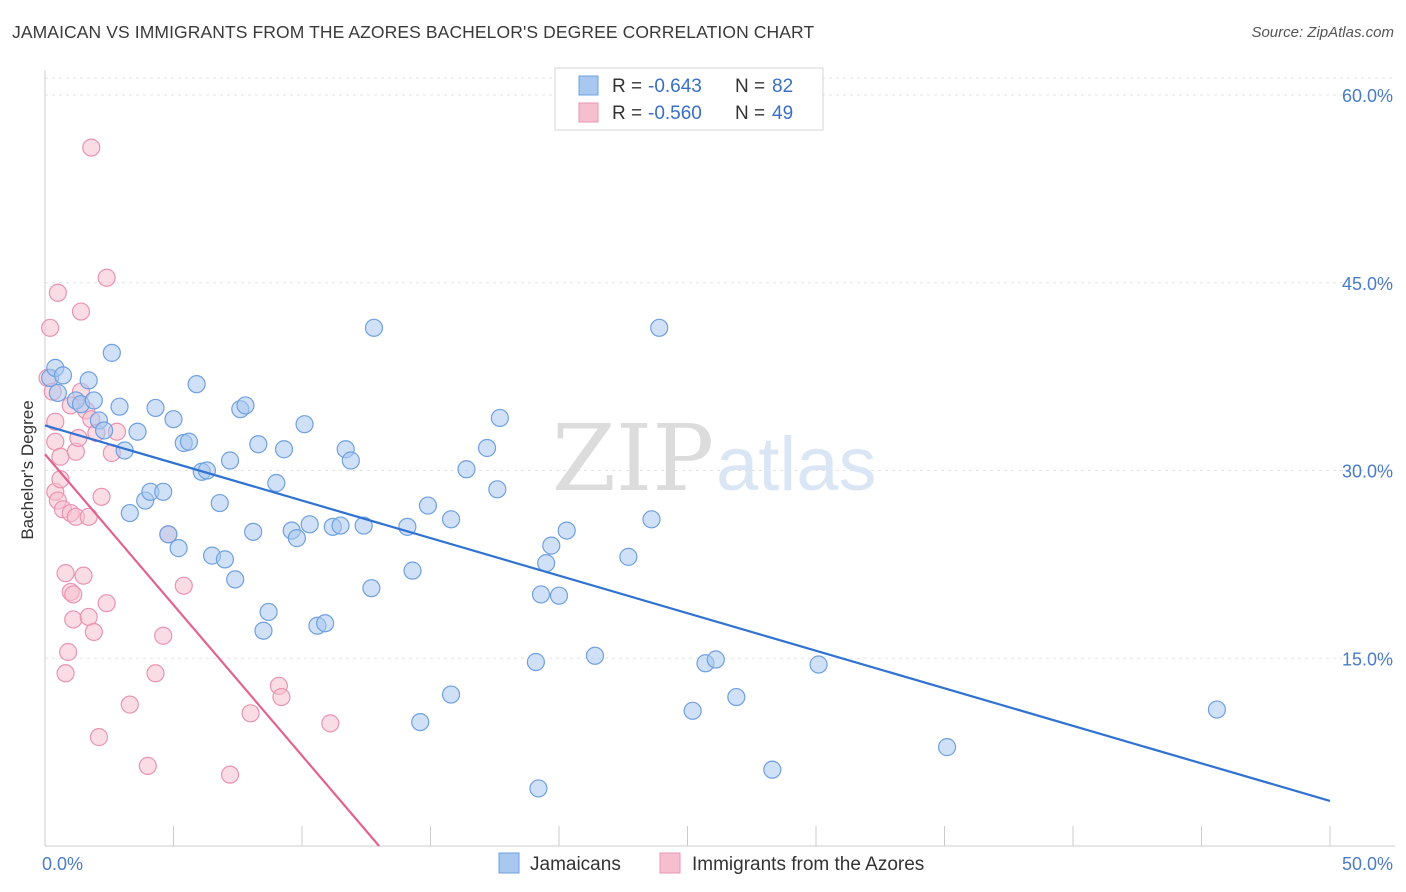  I want to click on watermark-atlas: atlas, so click(796, 464).